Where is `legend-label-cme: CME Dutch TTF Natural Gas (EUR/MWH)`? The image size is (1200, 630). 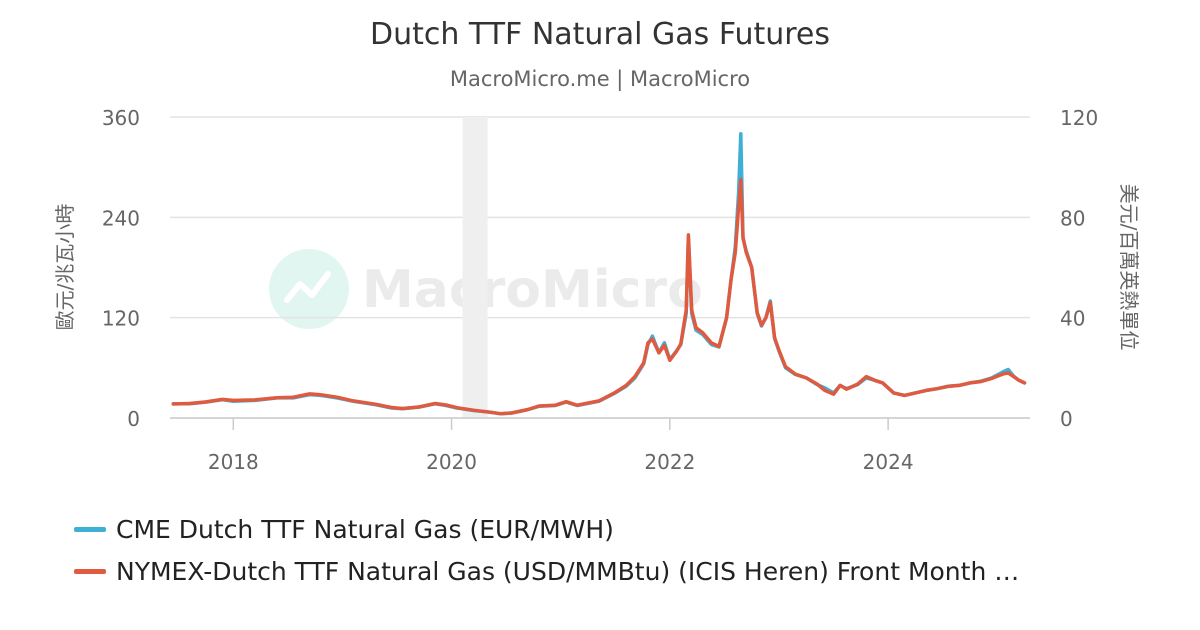
legend-label-cme: CME Dutch TTF Natural Gas (EUR/MWH) is located at coordinates (365, 529).